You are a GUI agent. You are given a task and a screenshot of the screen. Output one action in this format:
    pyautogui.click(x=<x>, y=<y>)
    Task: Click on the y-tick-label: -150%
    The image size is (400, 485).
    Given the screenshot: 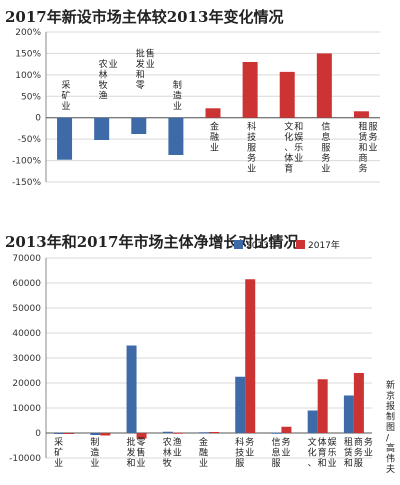 What is the action you would take?
    pyautogui.click(x=26, y=183)
    